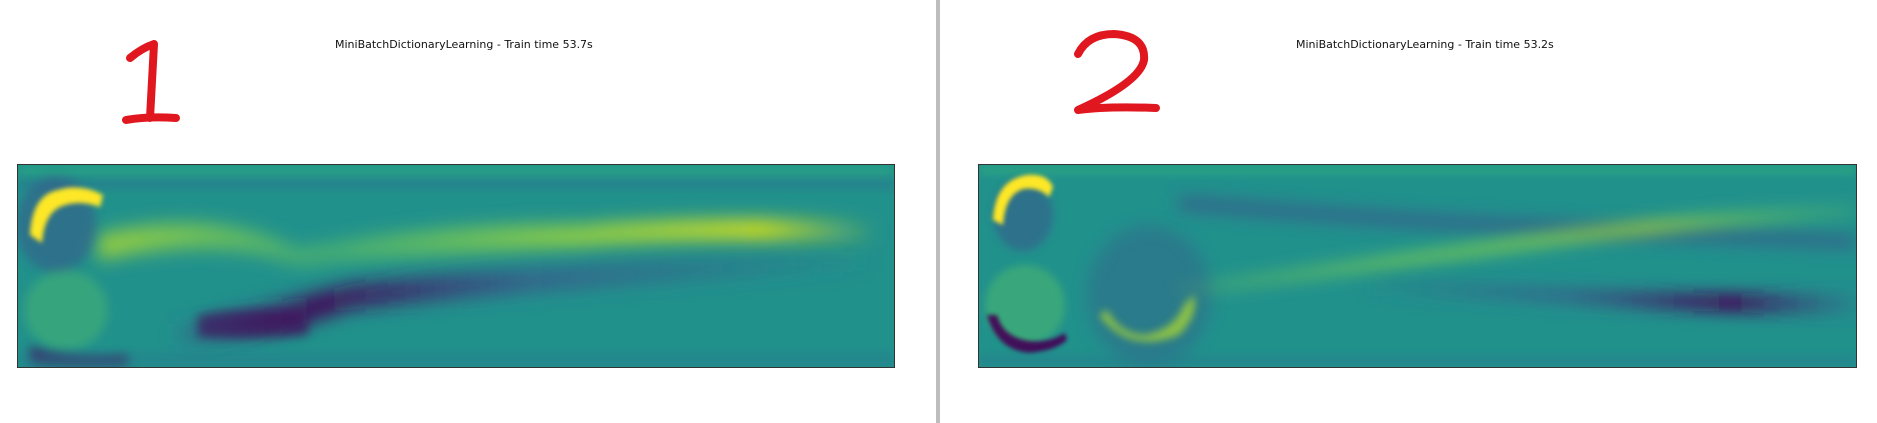  I want to click on handwritten-number-1: 1, so click(155, 83).